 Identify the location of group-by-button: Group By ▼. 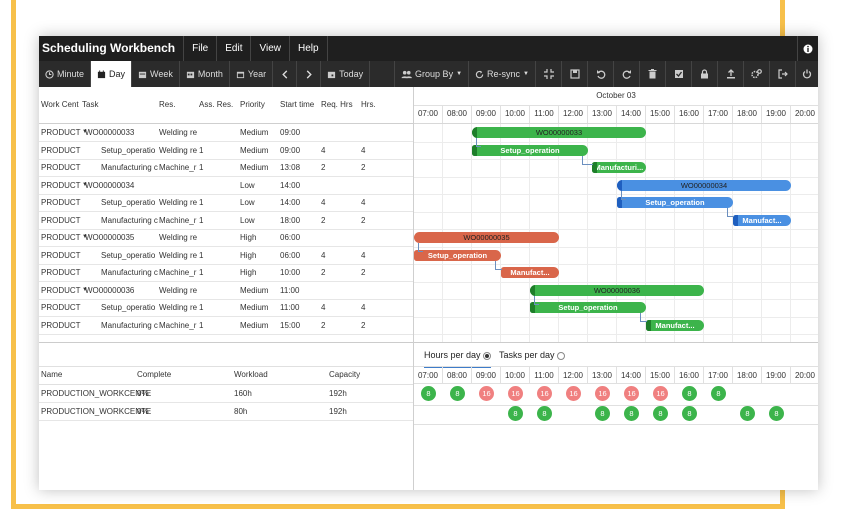
(432, 74).